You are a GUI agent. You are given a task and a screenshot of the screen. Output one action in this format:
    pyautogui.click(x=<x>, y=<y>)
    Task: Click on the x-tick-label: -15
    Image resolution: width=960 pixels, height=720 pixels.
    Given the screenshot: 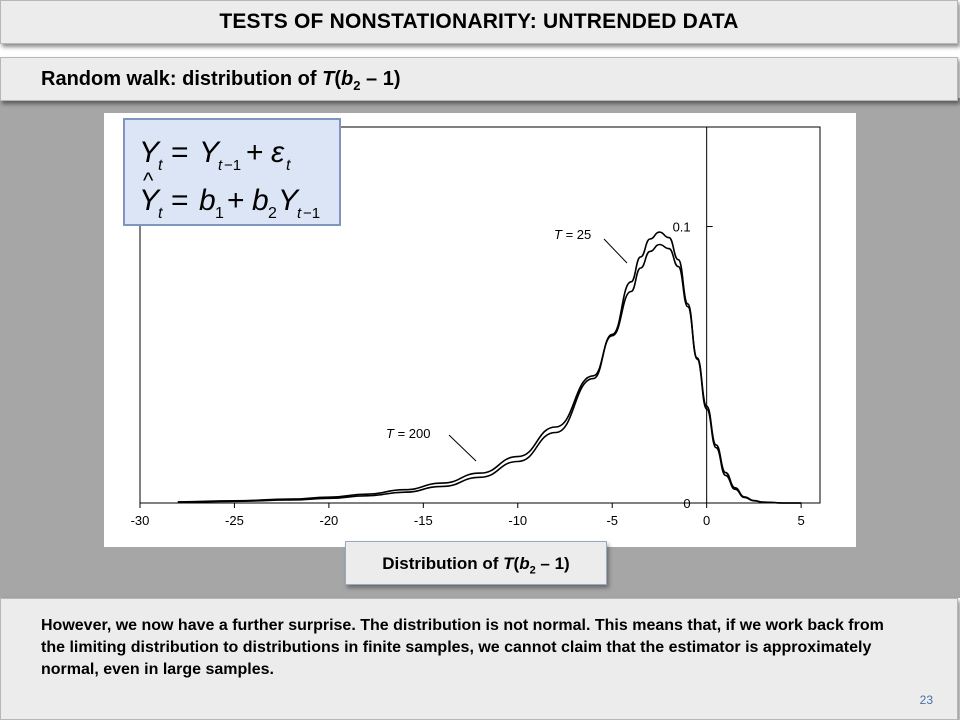 What is the action you would take?
    pyautogui.click(x=423, y=520)
    